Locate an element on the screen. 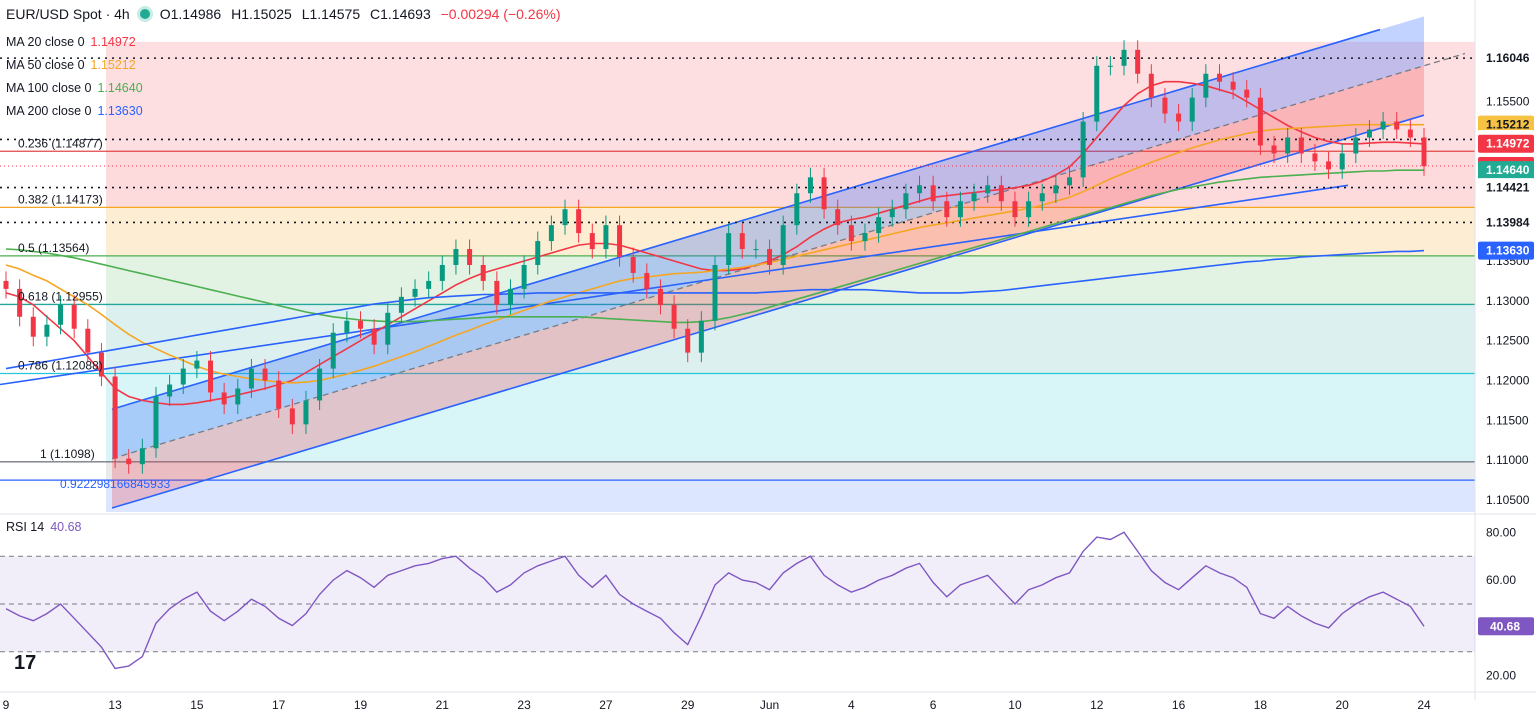  time-axis: 9 13 15 17 19 21 23 27 29 Jun 4 6 10 12 16 18 20 24 is located at coordinates (768, 701).